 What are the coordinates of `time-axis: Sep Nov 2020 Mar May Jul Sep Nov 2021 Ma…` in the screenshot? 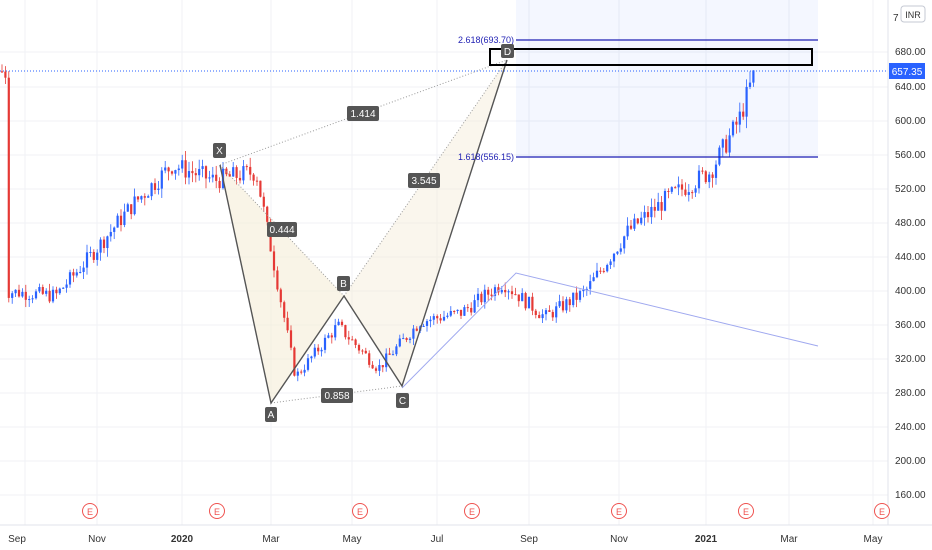 It's located at (466, 534).